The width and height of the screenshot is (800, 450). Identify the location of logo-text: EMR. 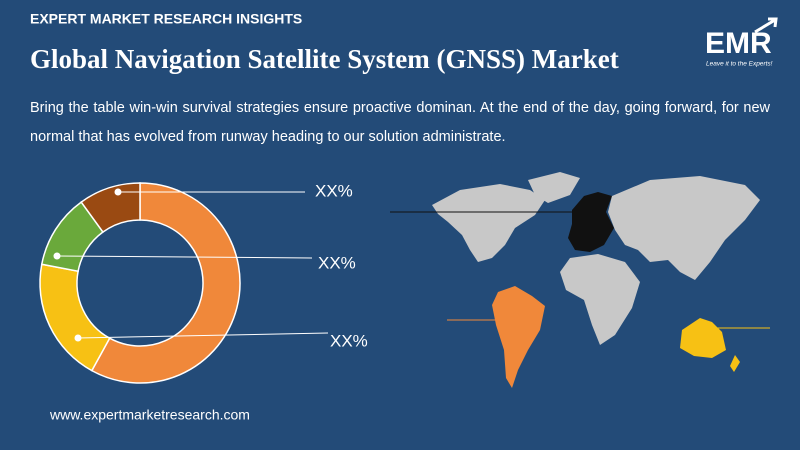
(738, 43).